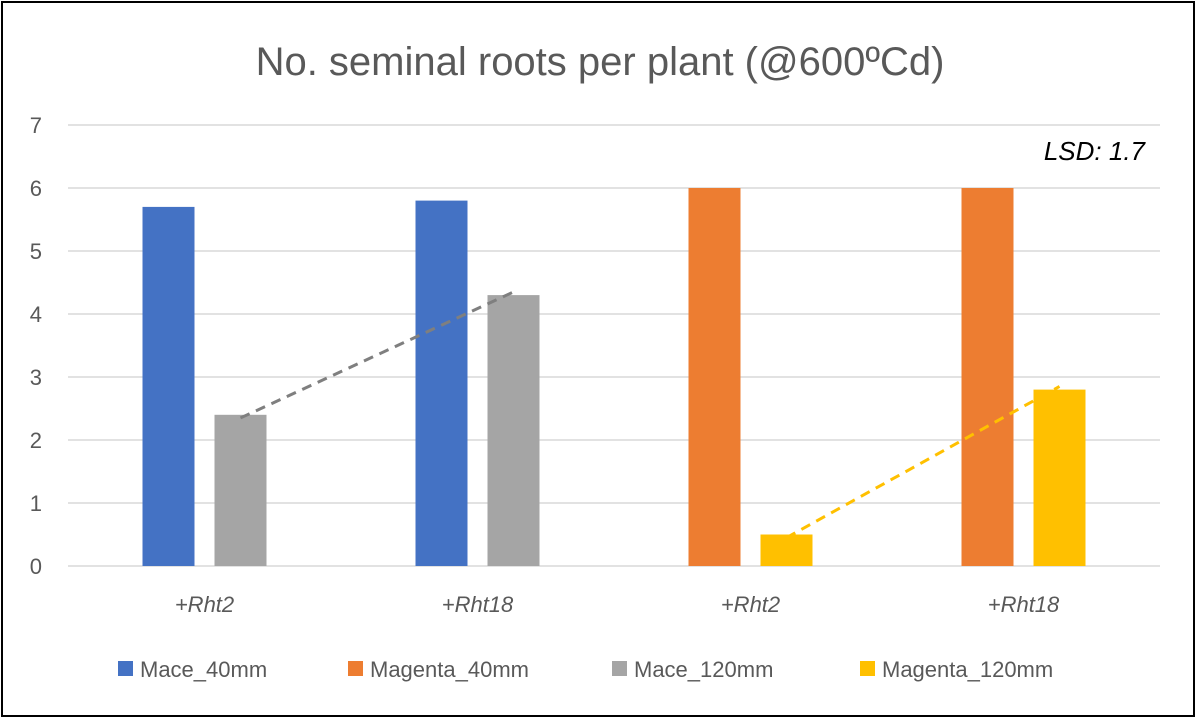 This screenshot has width=1200, height=722. Describe the element at coordinates (203, 669) in the screenshot. I see `legend-label: Mace_40mm` at that location.